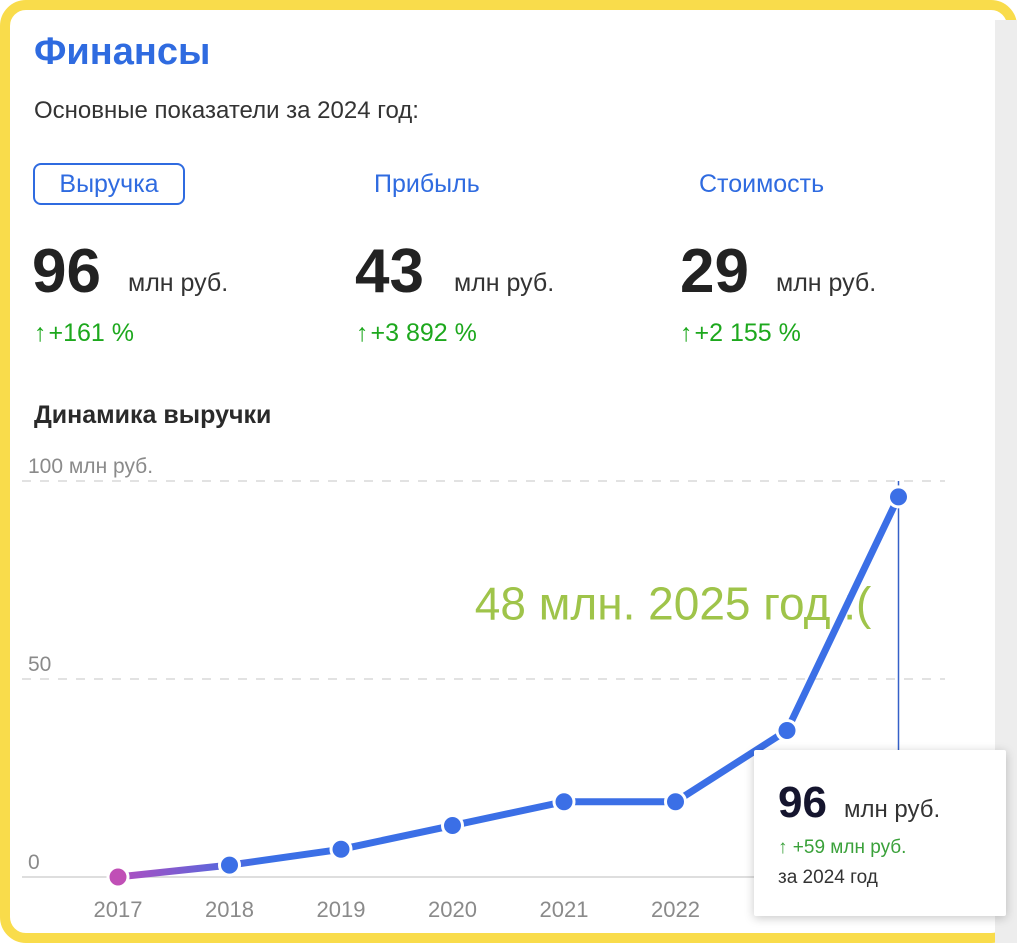 This screenshot has width=1017, height=943. I want to click on x-tick-label: 2019, so click(341, 909).